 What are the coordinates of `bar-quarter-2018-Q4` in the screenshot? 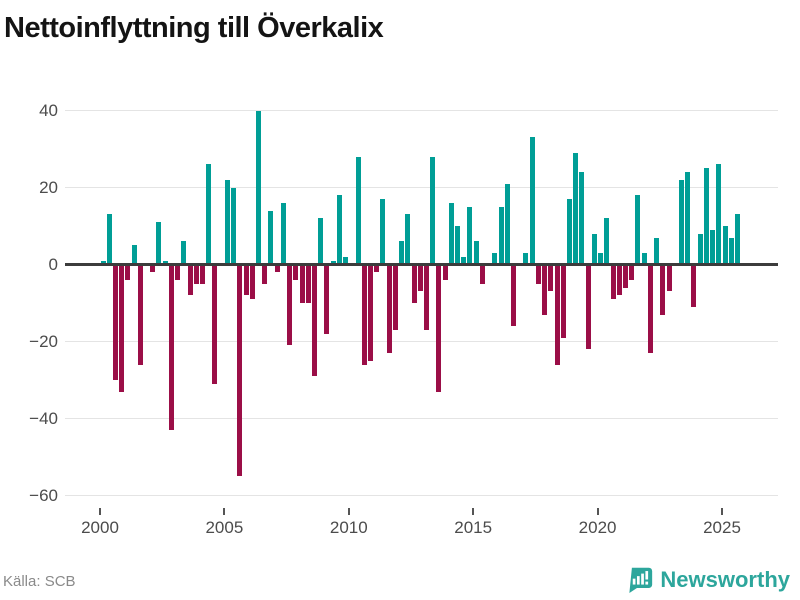 It's located at (569, 232).